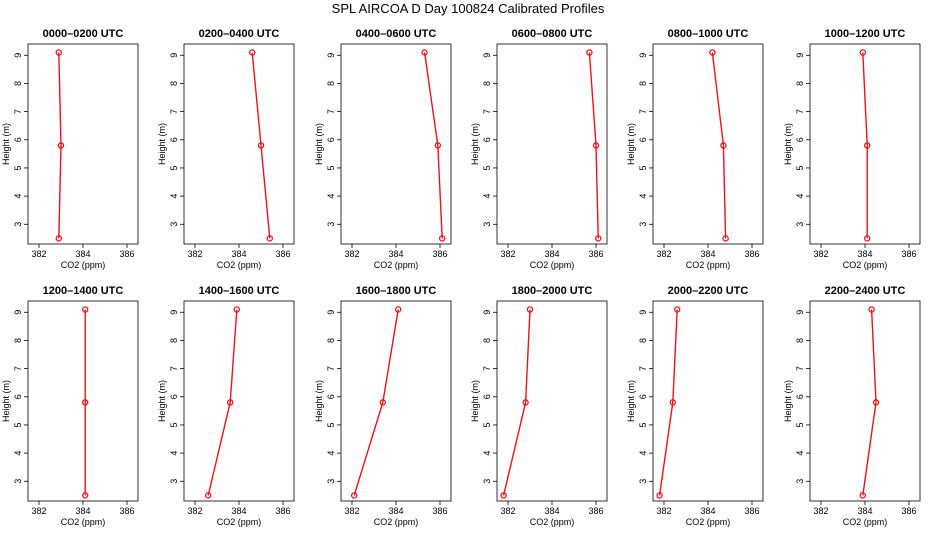  Describe the element at coordinates (239, 291) in the screenshot. I see `panel-title: 1400–1600 UTC` at that location.